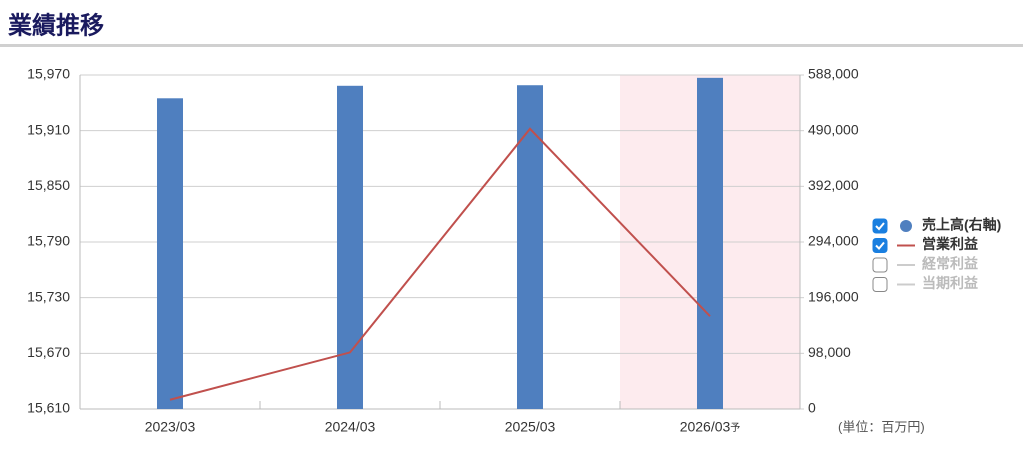  I want to click on x-tick-label: 2023/03, so click(170, 427).